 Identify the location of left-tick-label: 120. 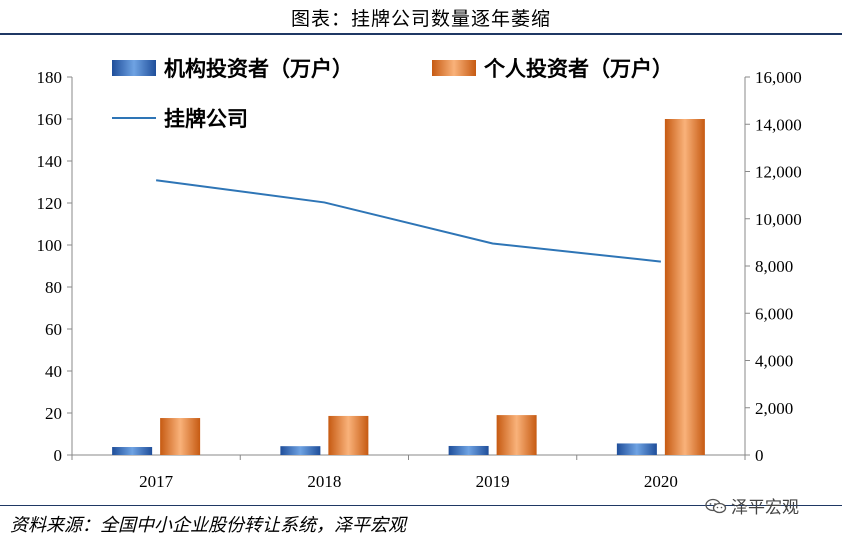
(50, 203).